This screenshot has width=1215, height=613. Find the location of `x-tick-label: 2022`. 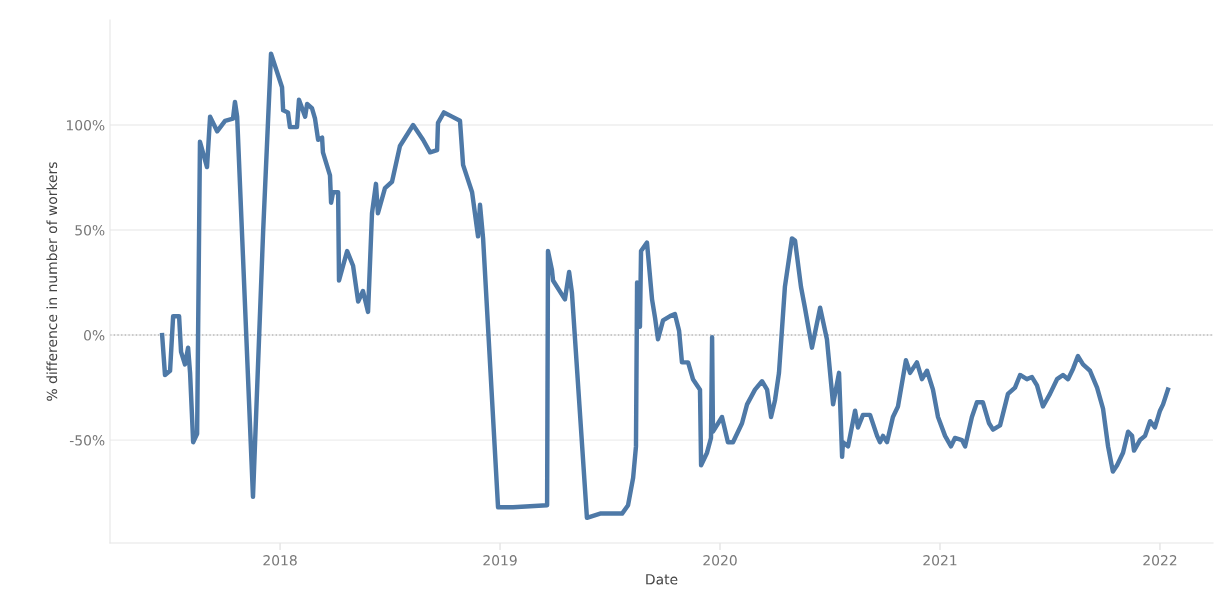

x-tick-label: 2022 is located at coordinates (1160, 560).